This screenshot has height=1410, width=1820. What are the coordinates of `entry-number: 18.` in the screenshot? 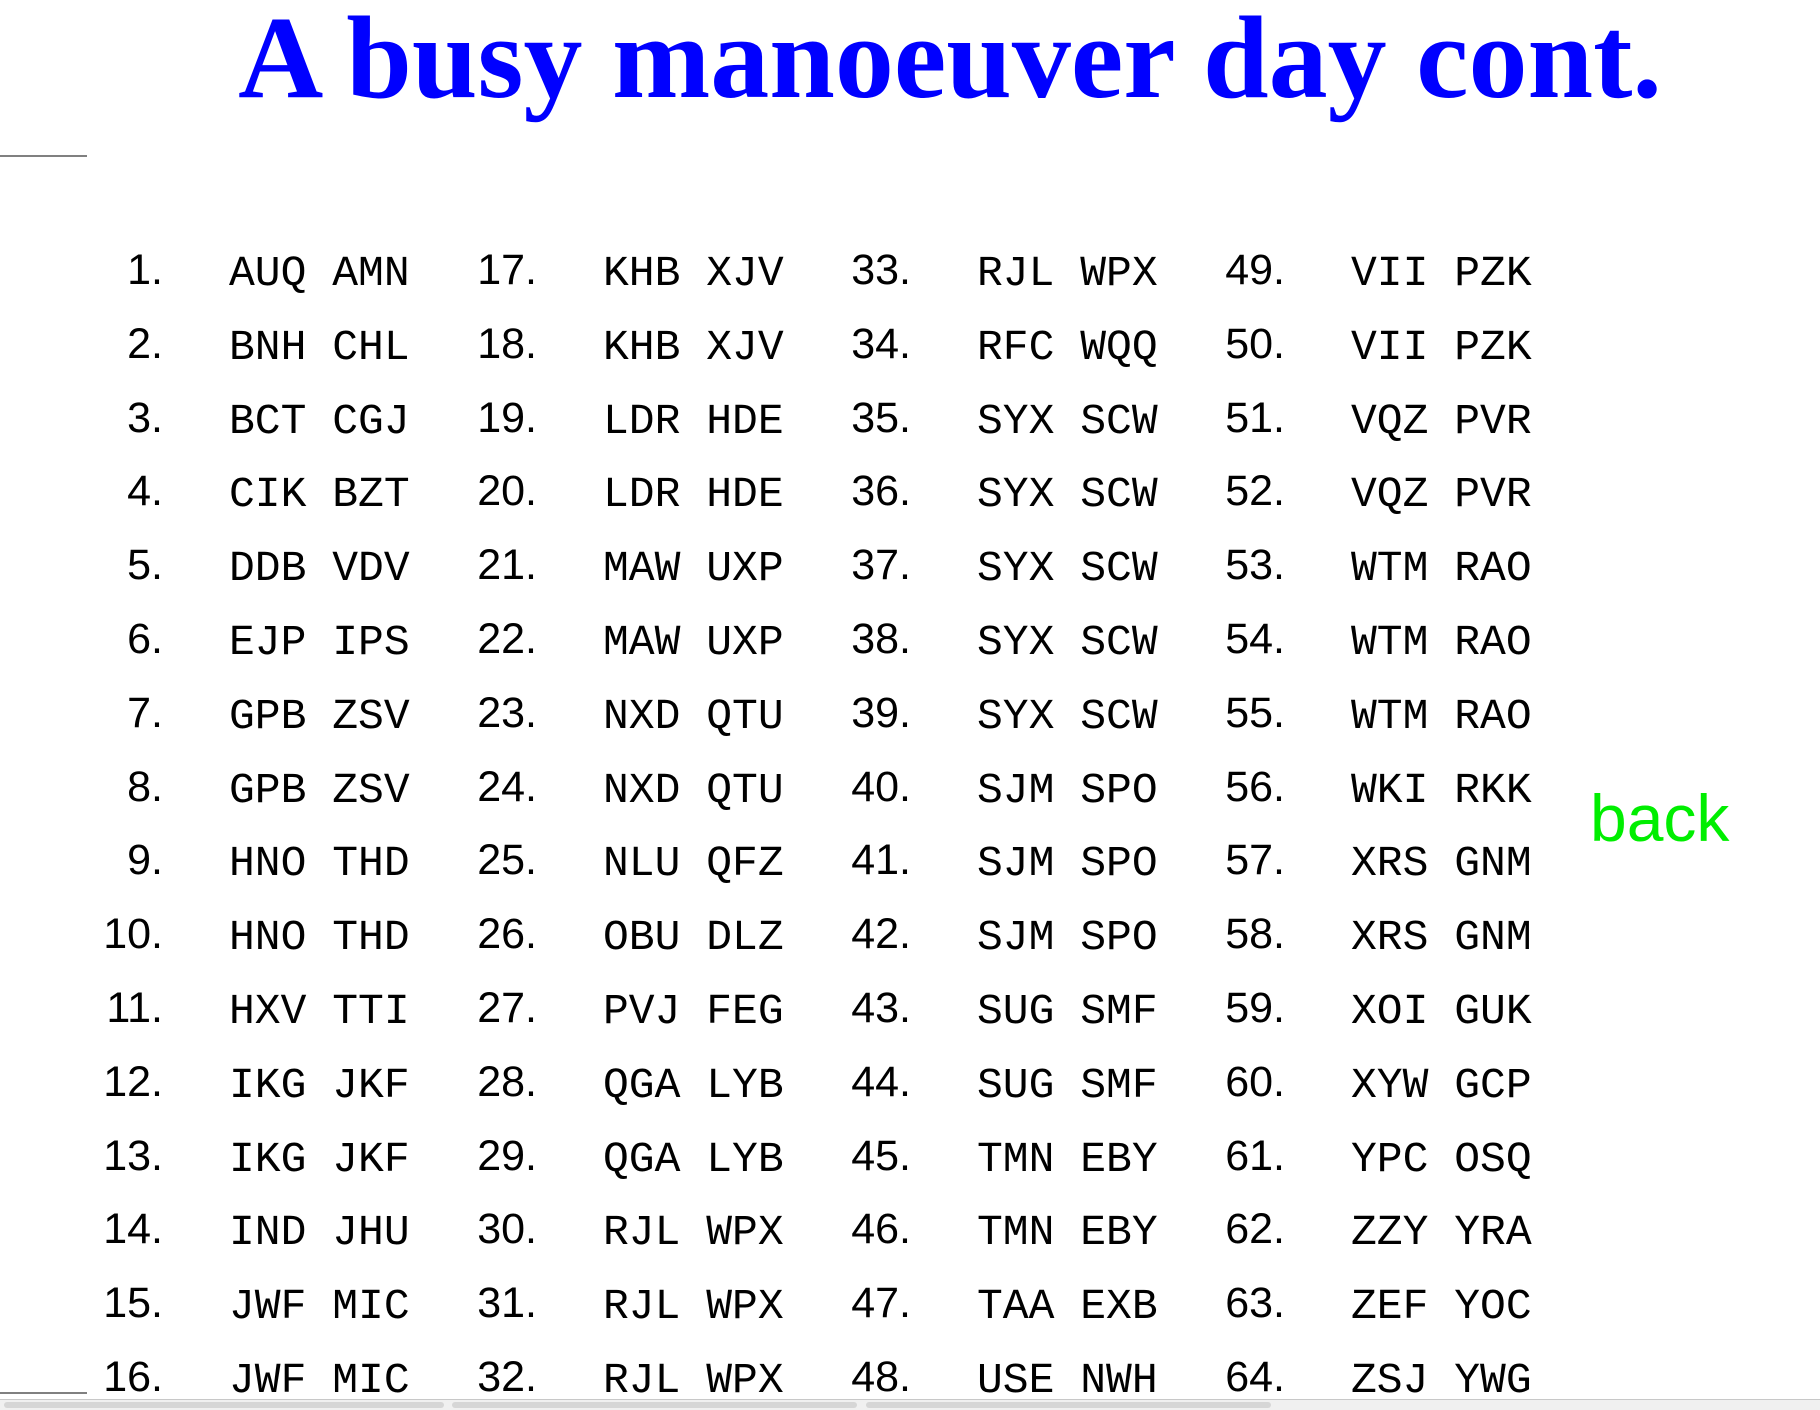 It's located at (507, 344).